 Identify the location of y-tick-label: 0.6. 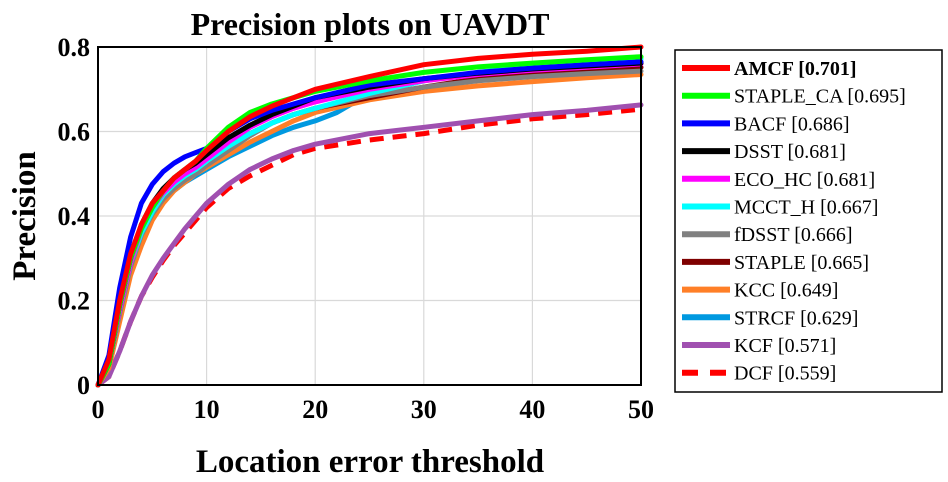
(74, 132).